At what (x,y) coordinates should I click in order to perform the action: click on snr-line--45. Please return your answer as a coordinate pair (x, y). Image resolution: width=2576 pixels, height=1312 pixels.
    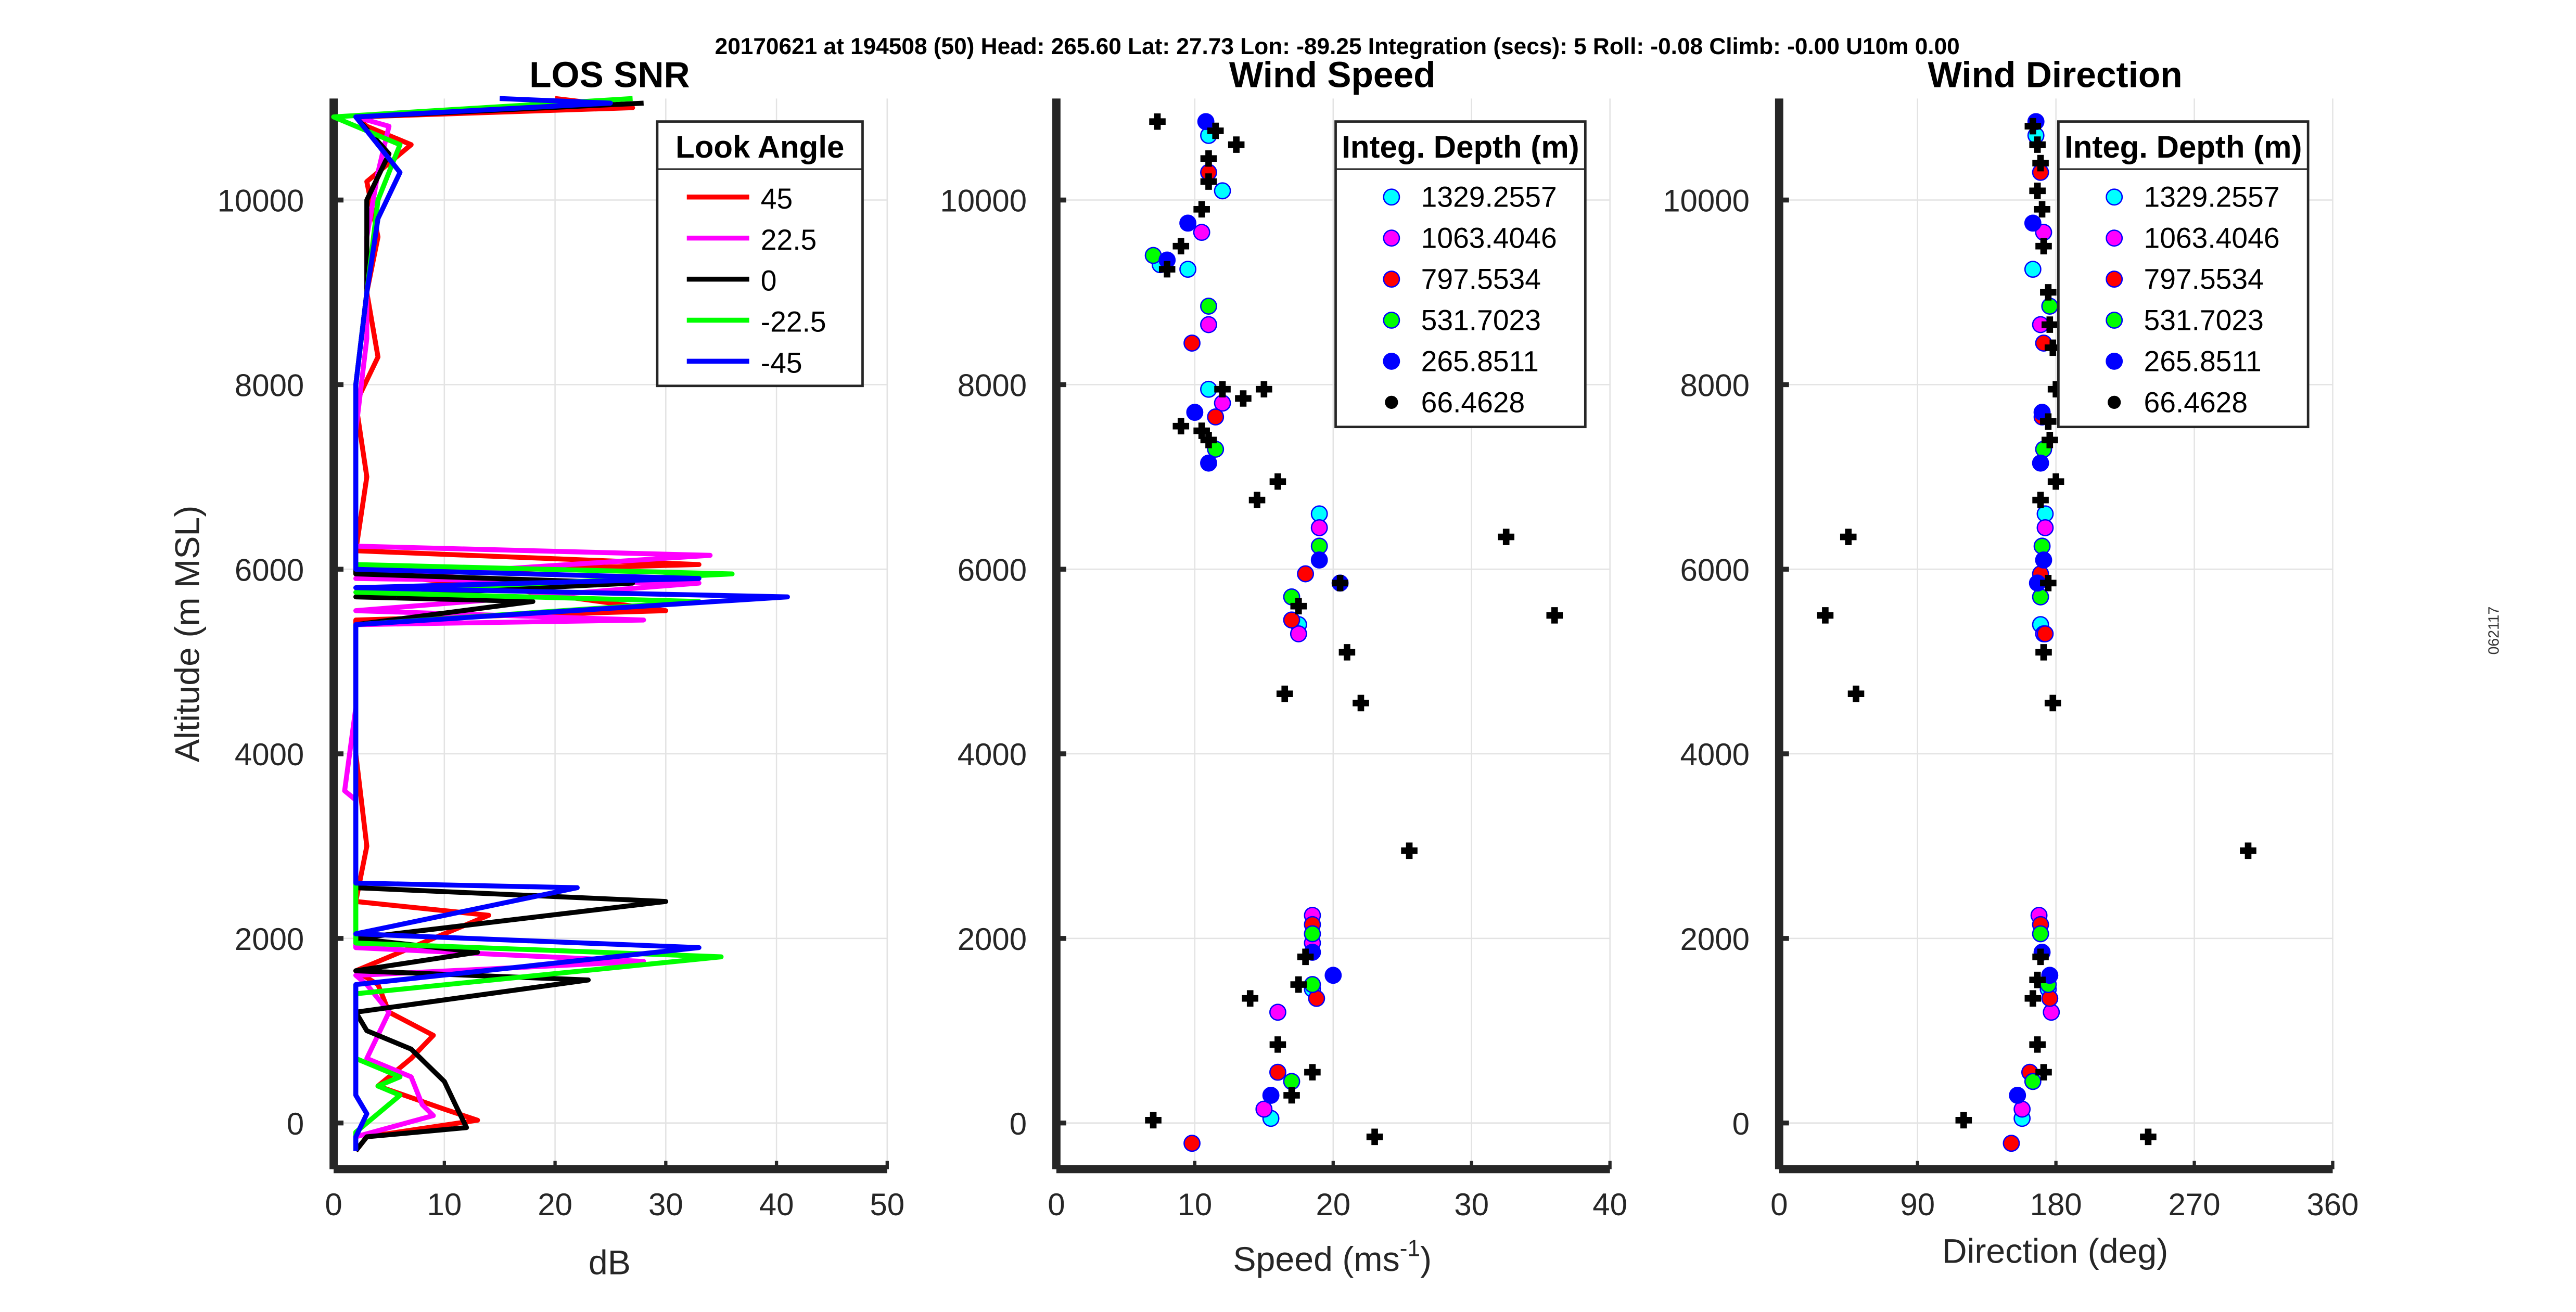
    Looking at the image, I should click on (571, 624).